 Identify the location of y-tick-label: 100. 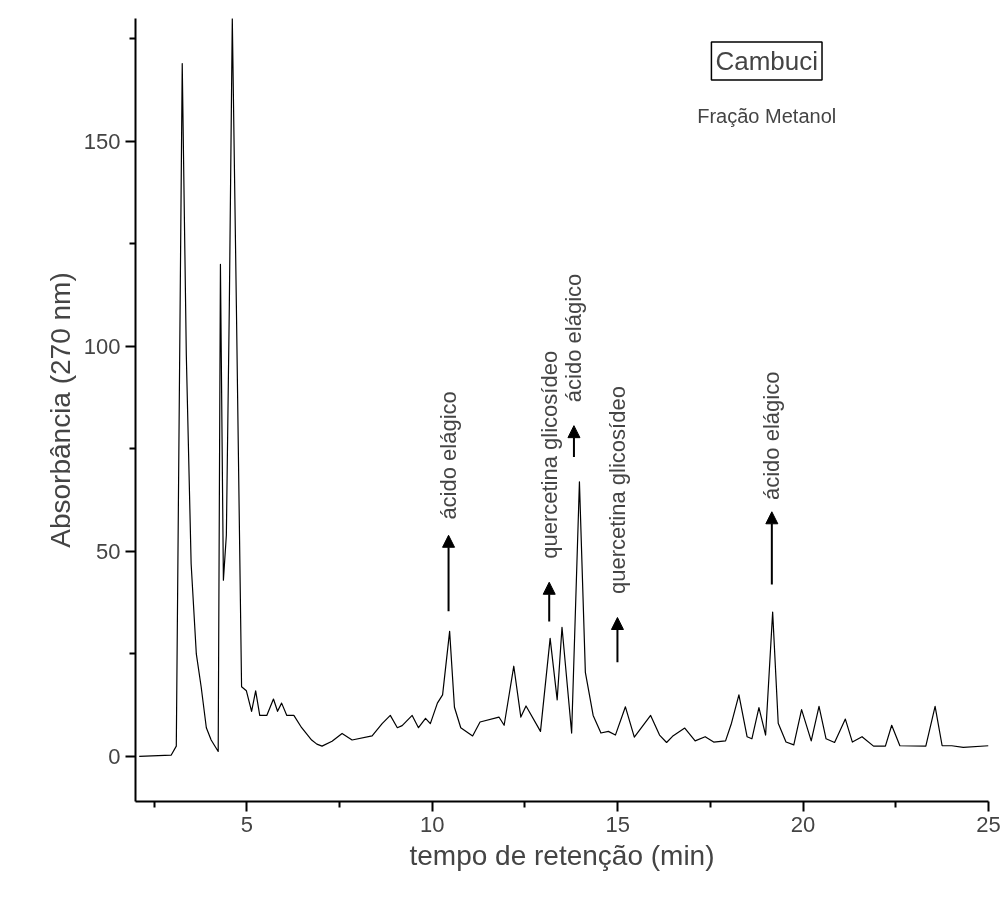
(102, 346).